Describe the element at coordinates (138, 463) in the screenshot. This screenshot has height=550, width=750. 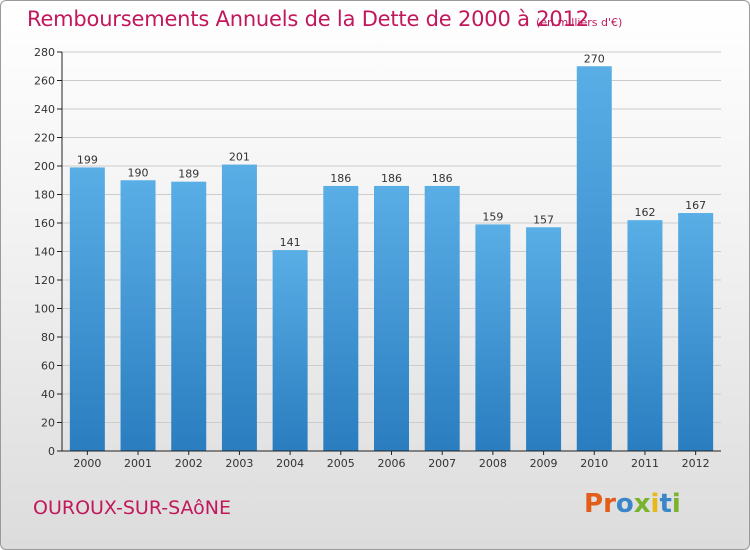
I see `x-tick-label: 2001` at that location.